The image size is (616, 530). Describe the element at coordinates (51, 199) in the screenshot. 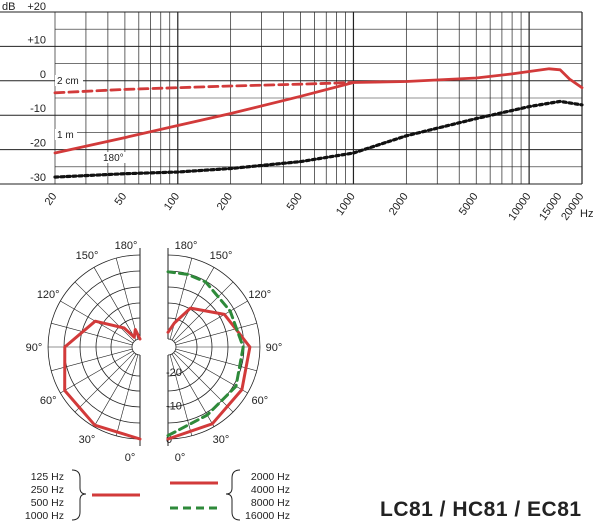

I see `x-tick-label: 20` at that location.